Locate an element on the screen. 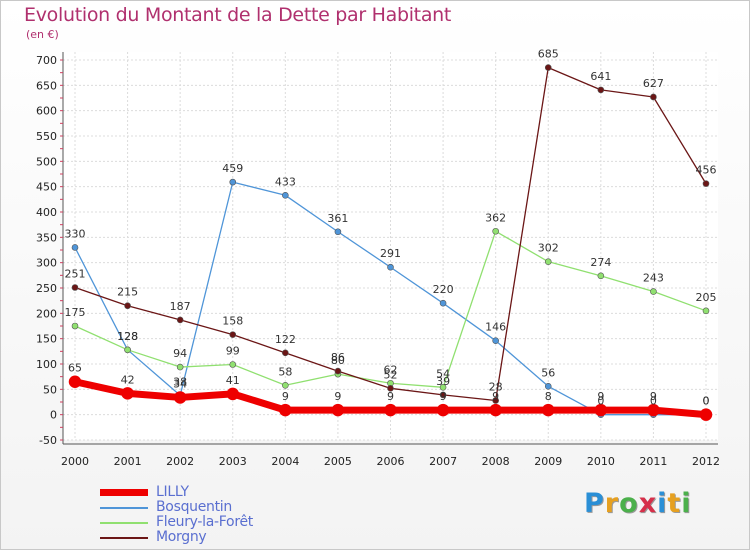 This screenshot has height=550, width=750. x-tick-label: 2003 is located at coordinates (233, 461).